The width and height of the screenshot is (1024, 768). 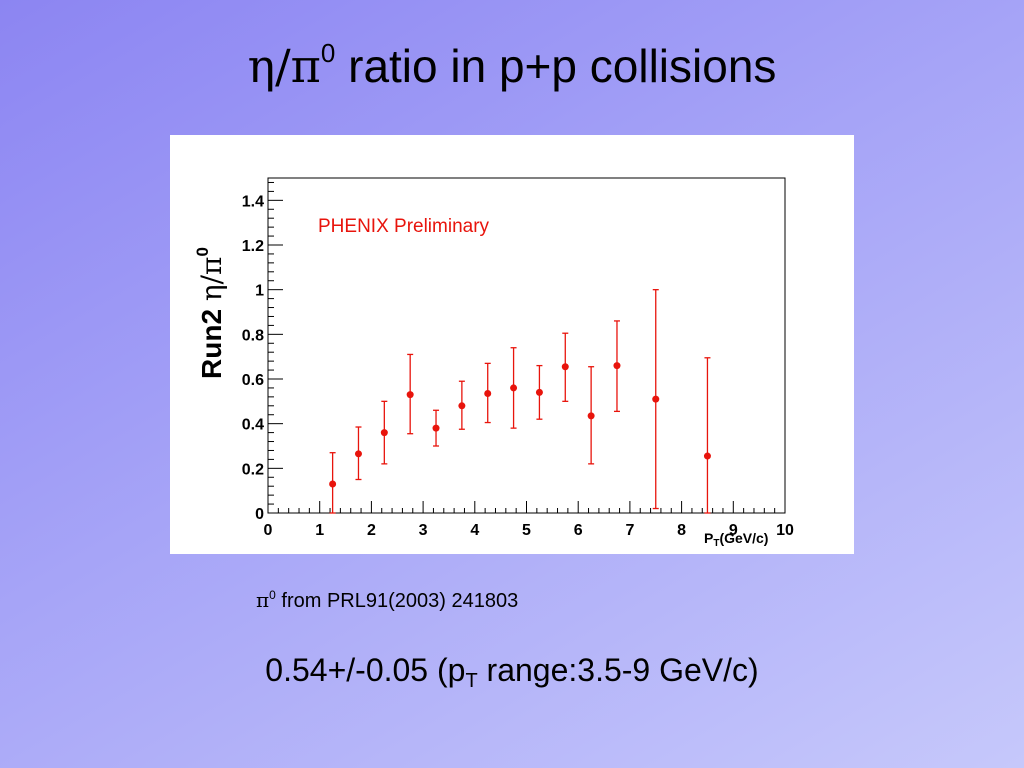 I want to click on x-tick-label: 8, so click(x=681, y=530).